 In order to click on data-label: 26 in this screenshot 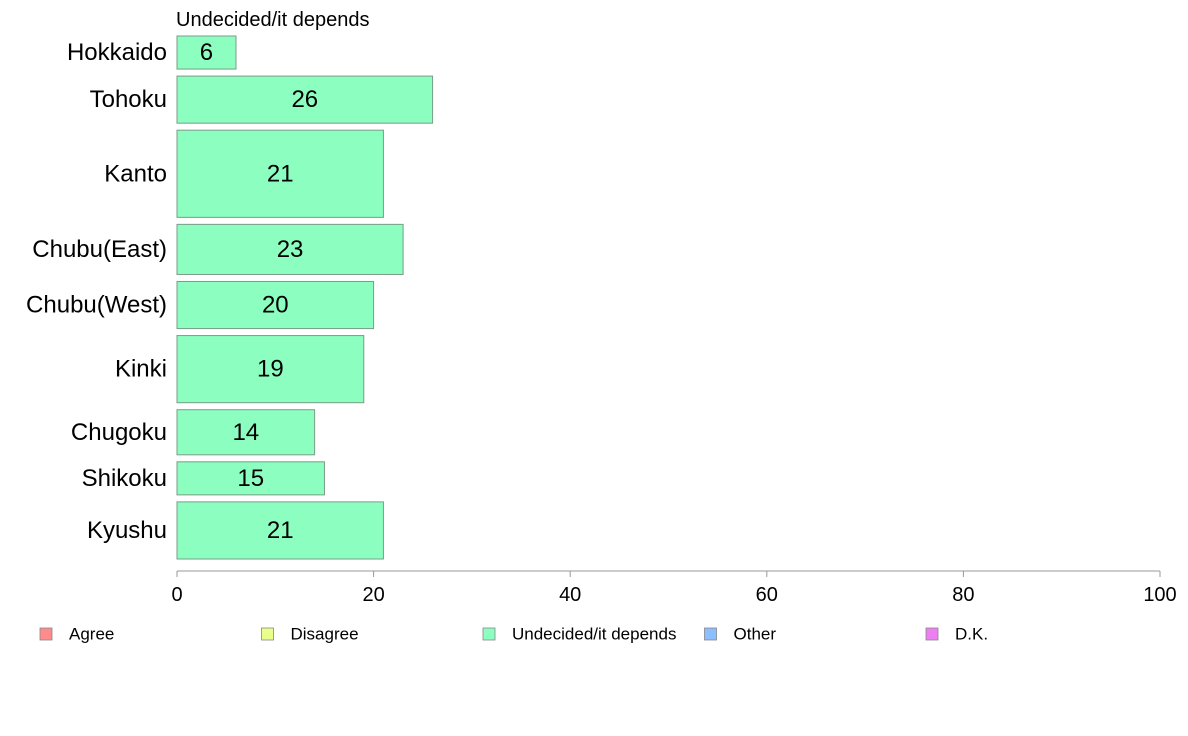, I will do `click(304, 99)`.